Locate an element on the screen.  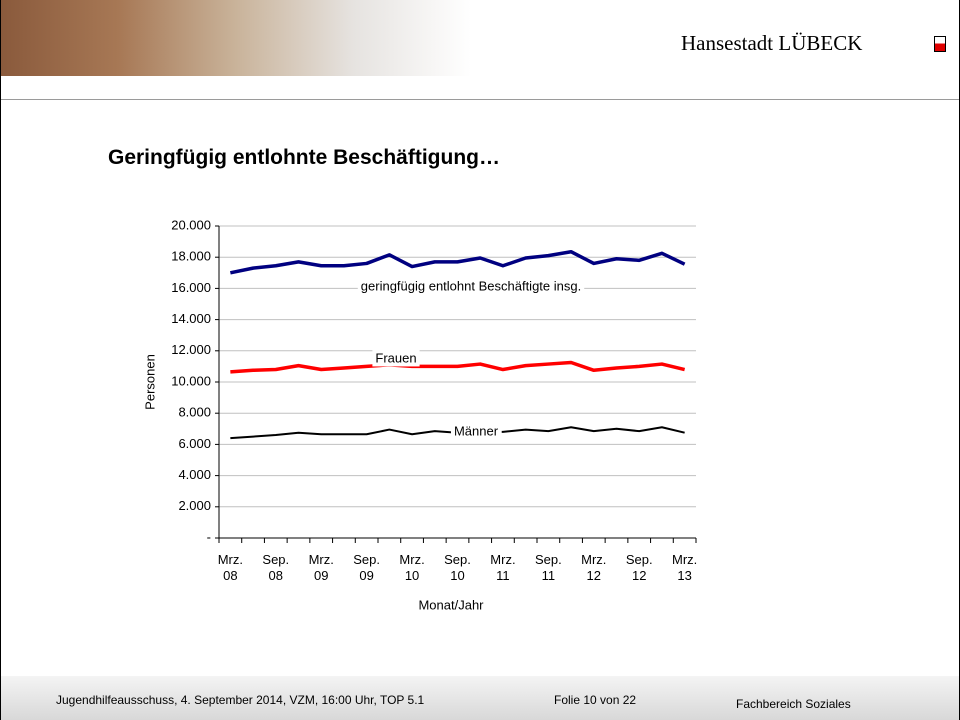
footer-slide: Folie 10 von 22 is located at coordinates (595, 700).